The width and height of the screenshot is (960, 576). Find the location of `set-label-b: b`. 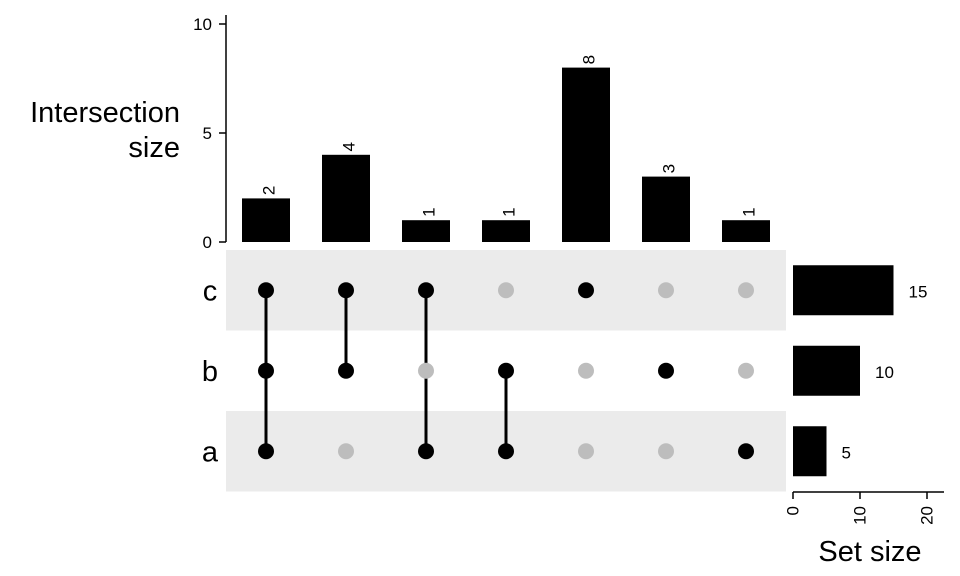

set-label-b: b is located at coordinates (210, 372).